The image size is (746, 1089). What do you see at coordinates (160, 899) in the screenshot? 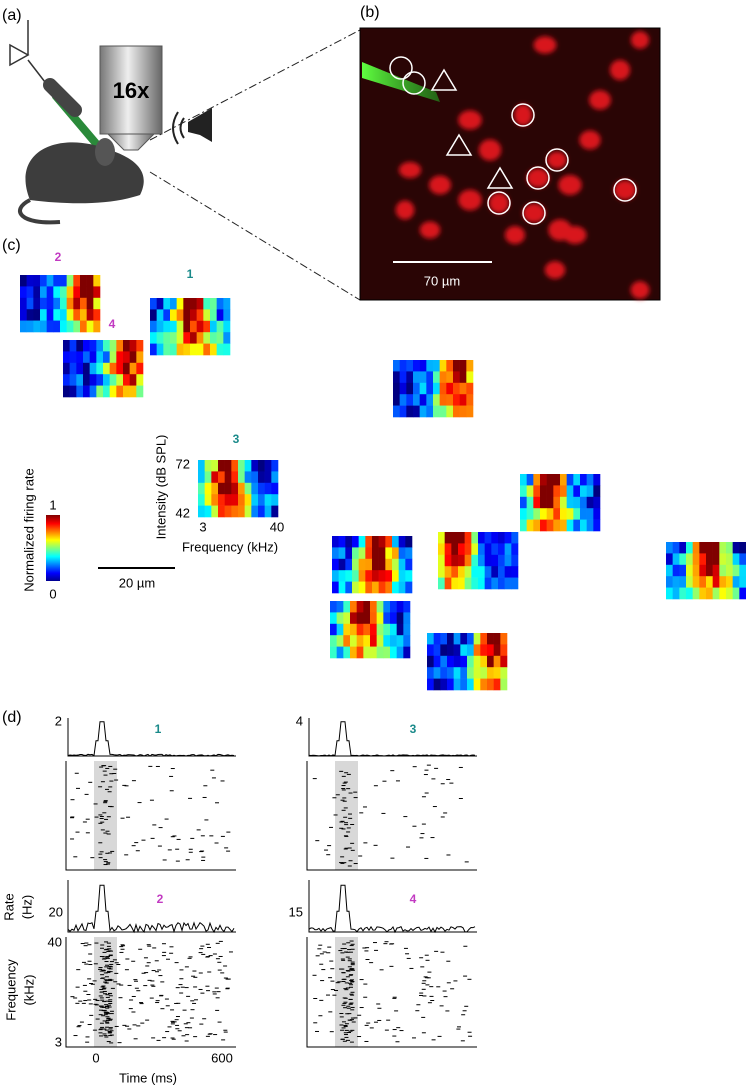
I see `unit-id: 2` at bounding box center [160, 899].